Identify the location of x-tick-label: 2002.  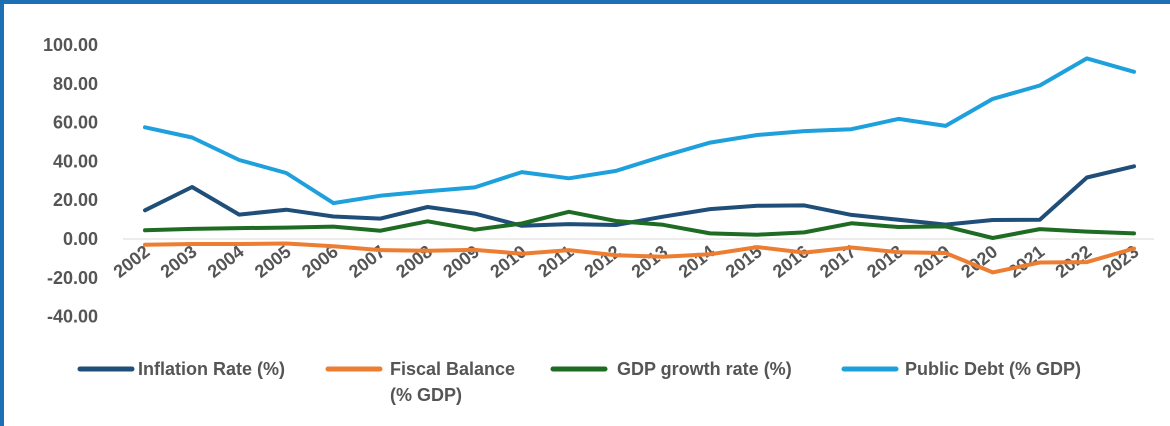
(132, 261).